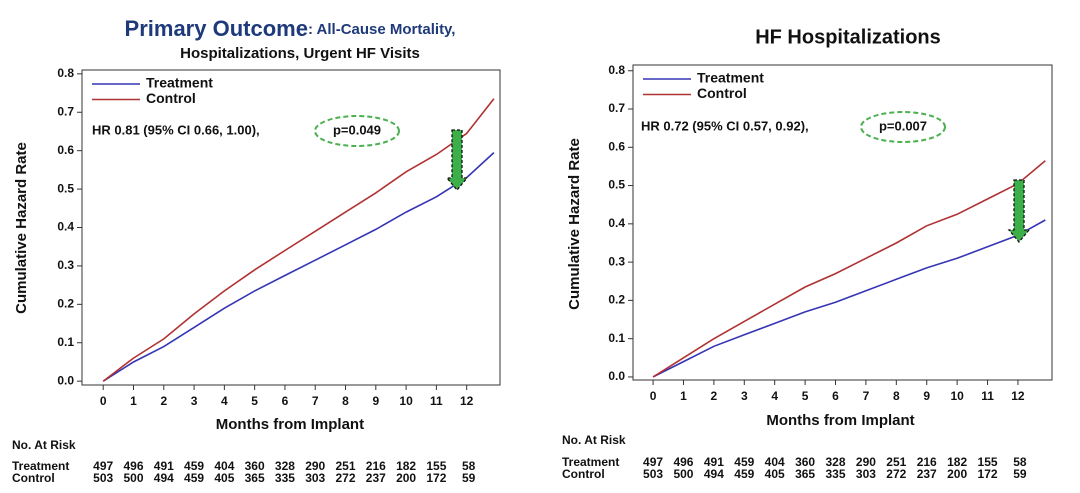 The image size is (1080, 493). What do you see at coordinates (300, 53) in the screenshot?
I see `subtitle: Hospitalizations, Urgent HF Visits` at bounding box center [300, 53].